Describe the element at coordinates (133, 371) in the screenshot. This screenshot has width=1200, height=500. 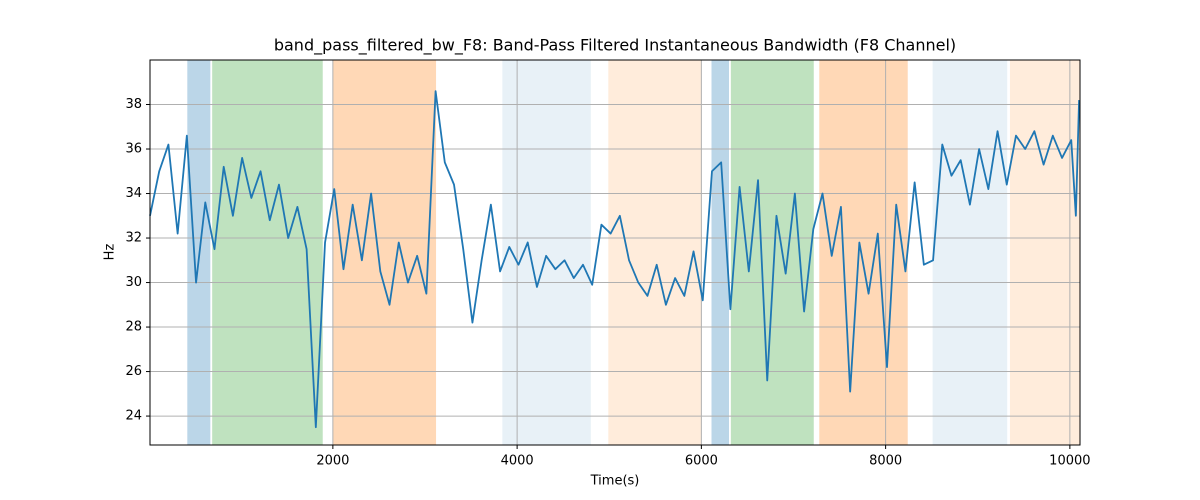
I see `y-tick-label: 26` at that location.